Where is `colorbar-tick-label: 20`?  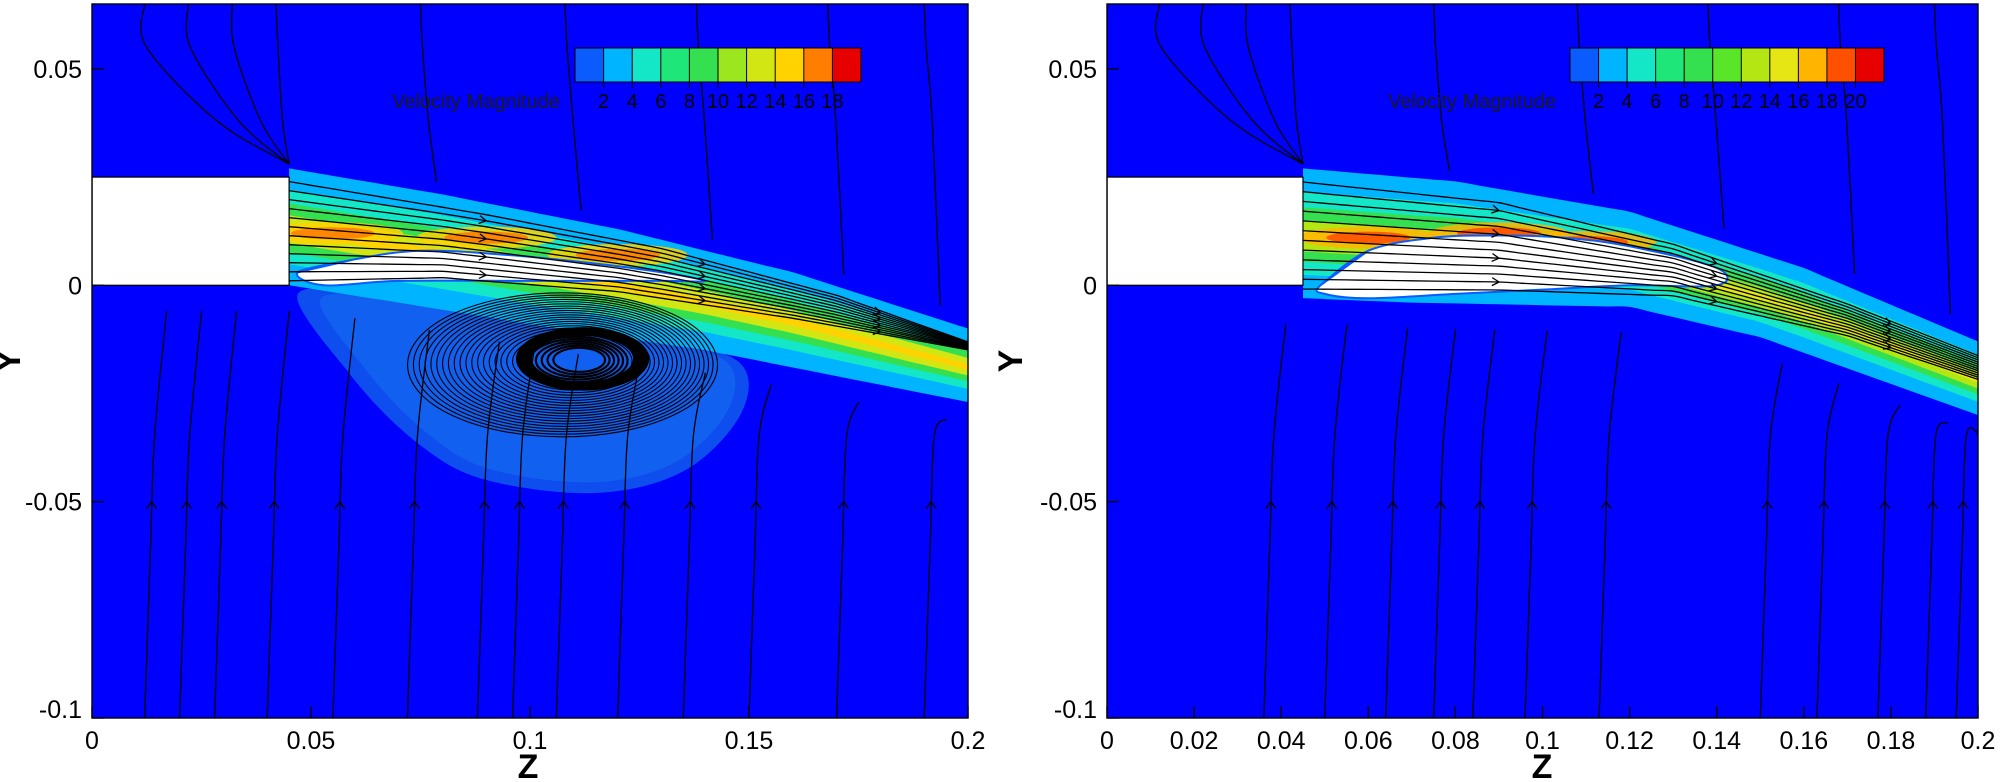
colorbar-tick-label: 20 is located at coordinates (1855, 102).